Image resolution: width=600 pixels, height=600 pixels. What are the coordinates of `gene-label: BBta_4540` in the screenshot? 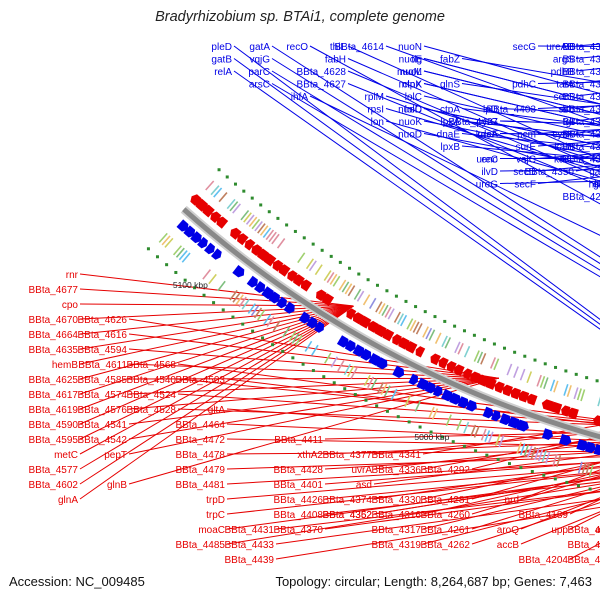 It's located at (152, 380).